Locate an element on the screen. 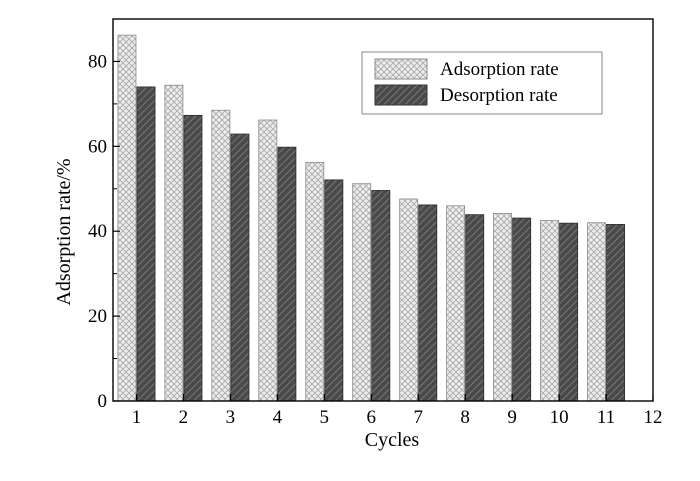 This screenshot has height=481, width=700. y-tick-label-80: 80 is located at coordinates (97, 61).